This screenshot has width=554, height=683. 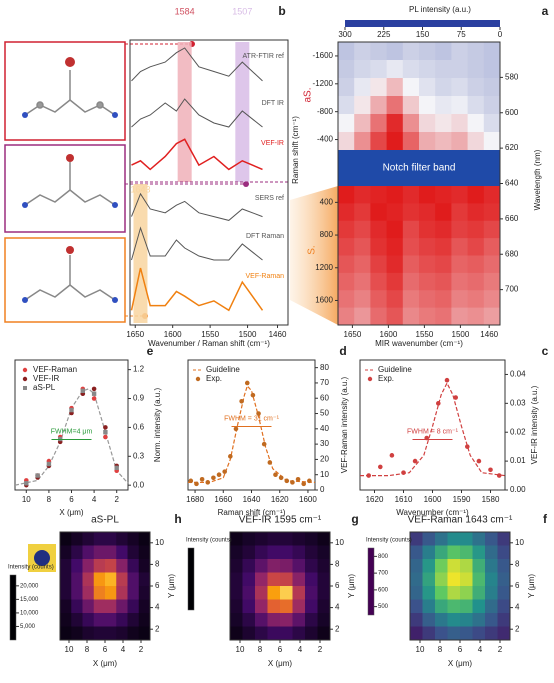 What do you see at coordinates (197, 154) in the screenshot?
I see `spectrum` at bounding box center [197, 154].